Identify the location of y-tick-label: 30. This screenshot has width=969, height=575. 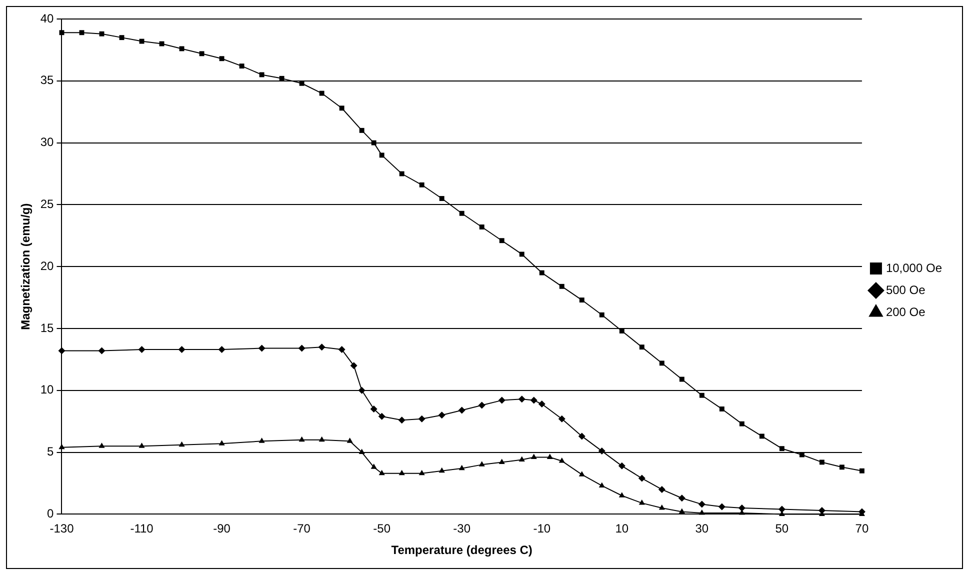
(47, 142).